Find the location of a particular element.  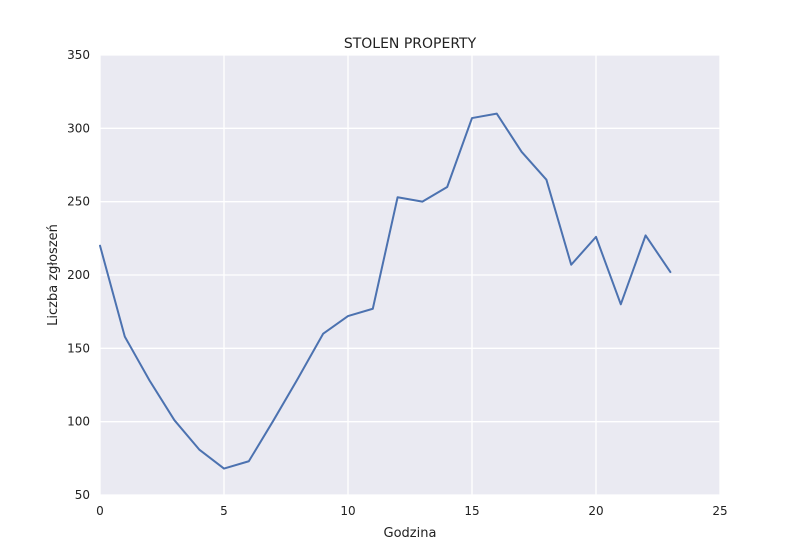

y-tick-label-0: 50 is located at coordinates (82, 495).